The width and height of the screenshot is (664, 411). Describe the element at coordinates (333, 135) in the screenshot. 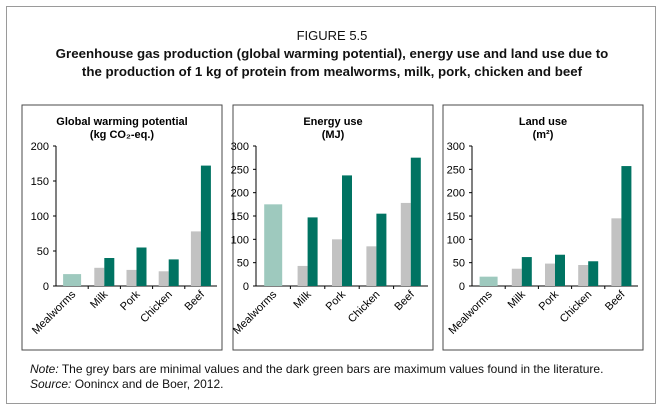

I see `chart-unit: (MJ)` at that location.